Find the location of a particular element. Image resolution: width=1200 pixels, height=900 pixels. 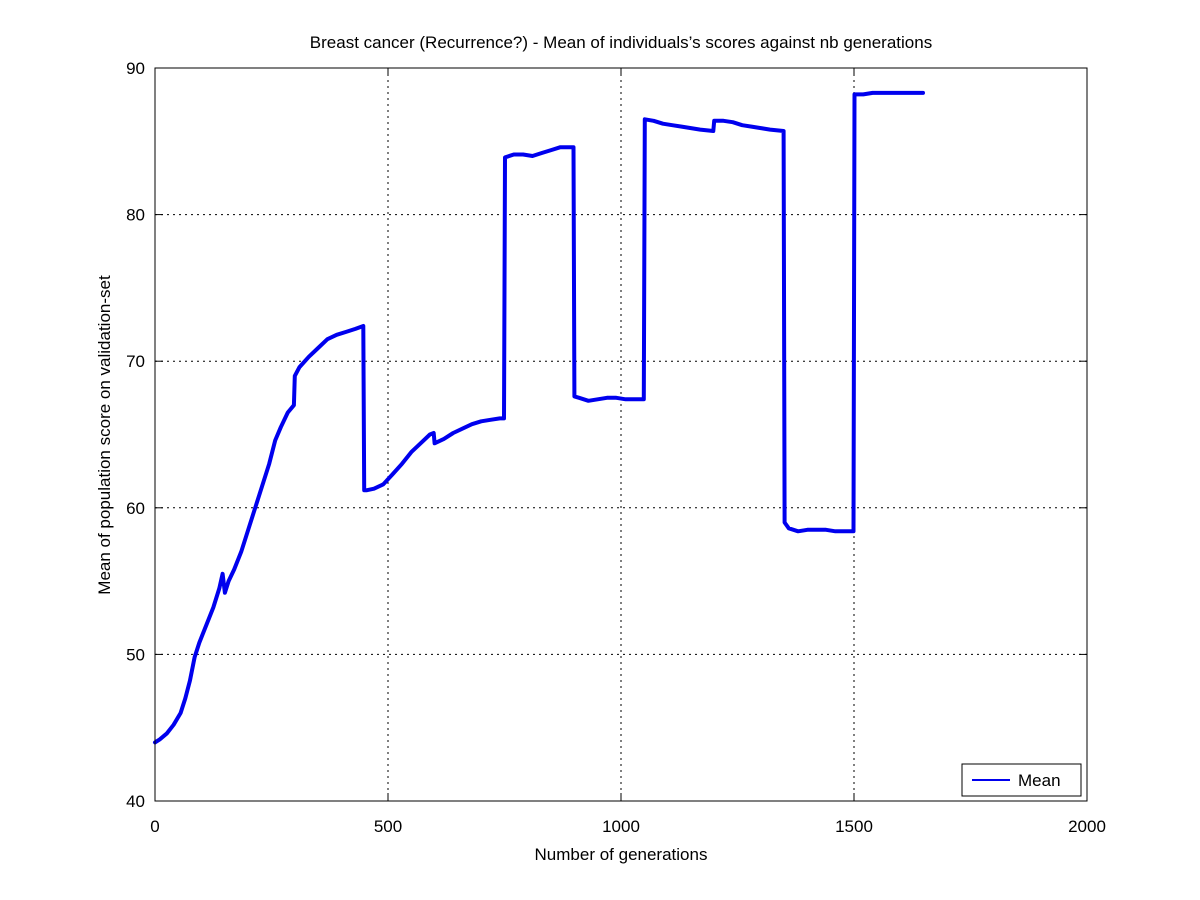

y-tick-label: 50 is located at coordinates (135, 654).